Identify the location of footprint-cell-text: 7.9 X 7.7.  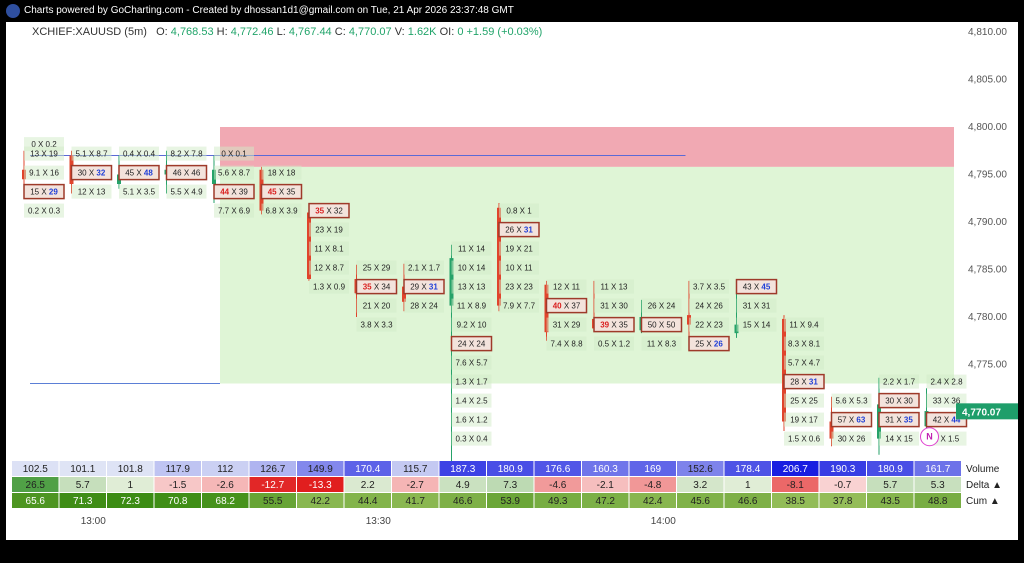
(519, 306).